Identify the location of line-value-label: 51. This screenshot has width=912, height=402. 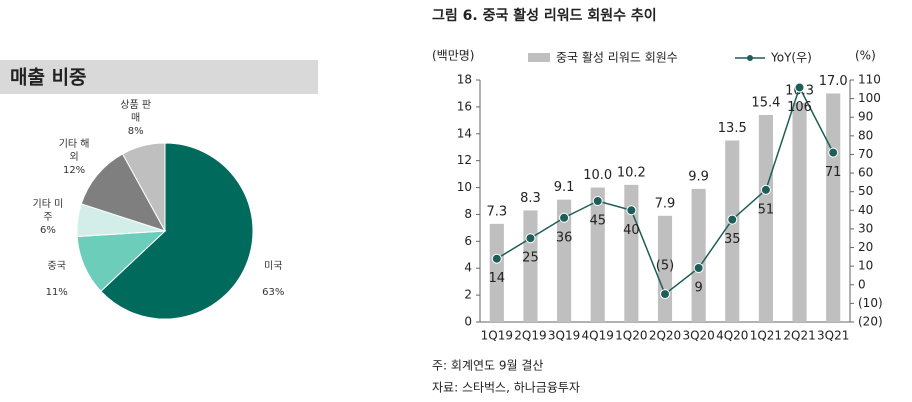
(766, 209).